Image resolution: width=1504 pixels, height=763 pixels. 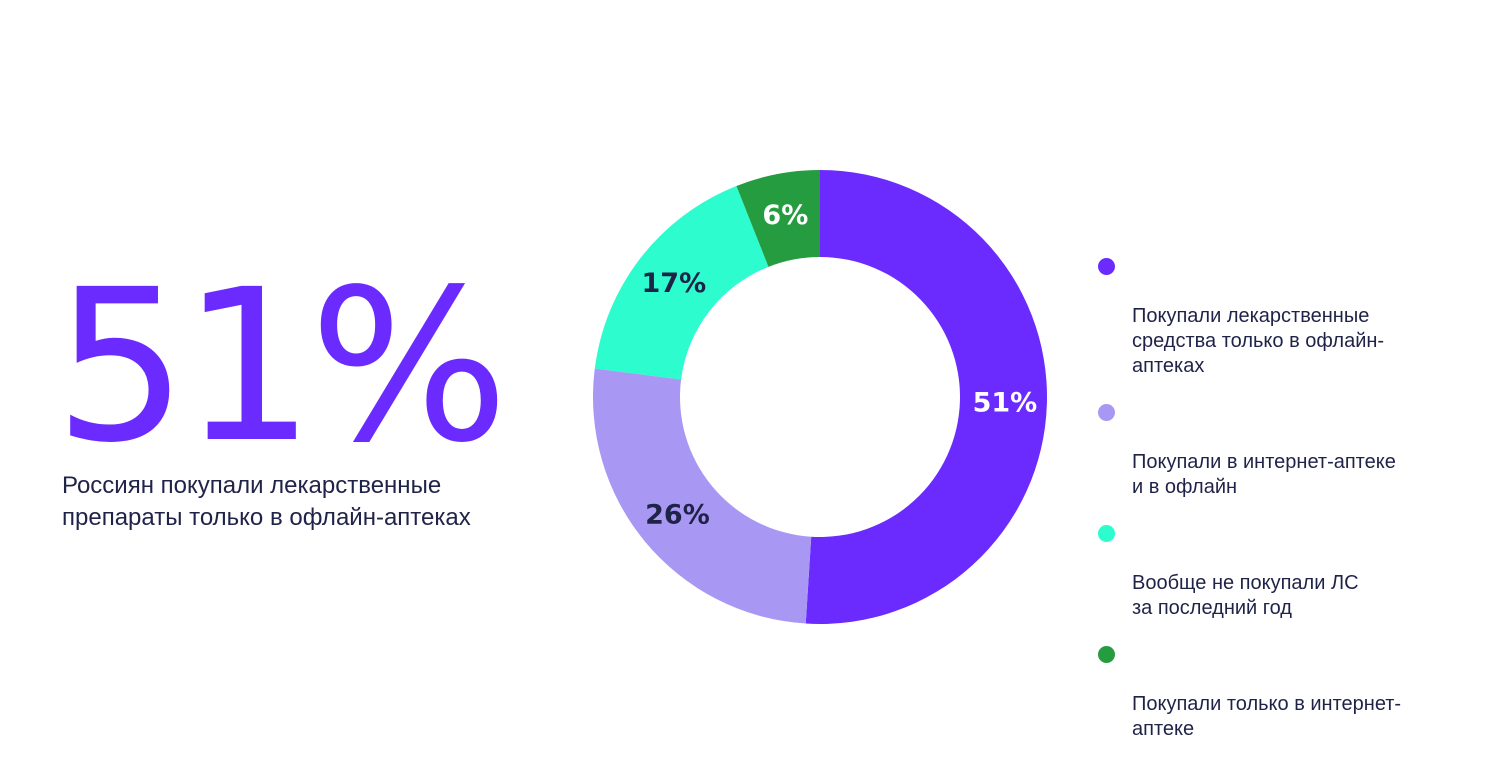 I want to click on legend-item-online-and-offline: Покупали в интернет-аптеке и в офлайн, so click(x=1293, y=450).